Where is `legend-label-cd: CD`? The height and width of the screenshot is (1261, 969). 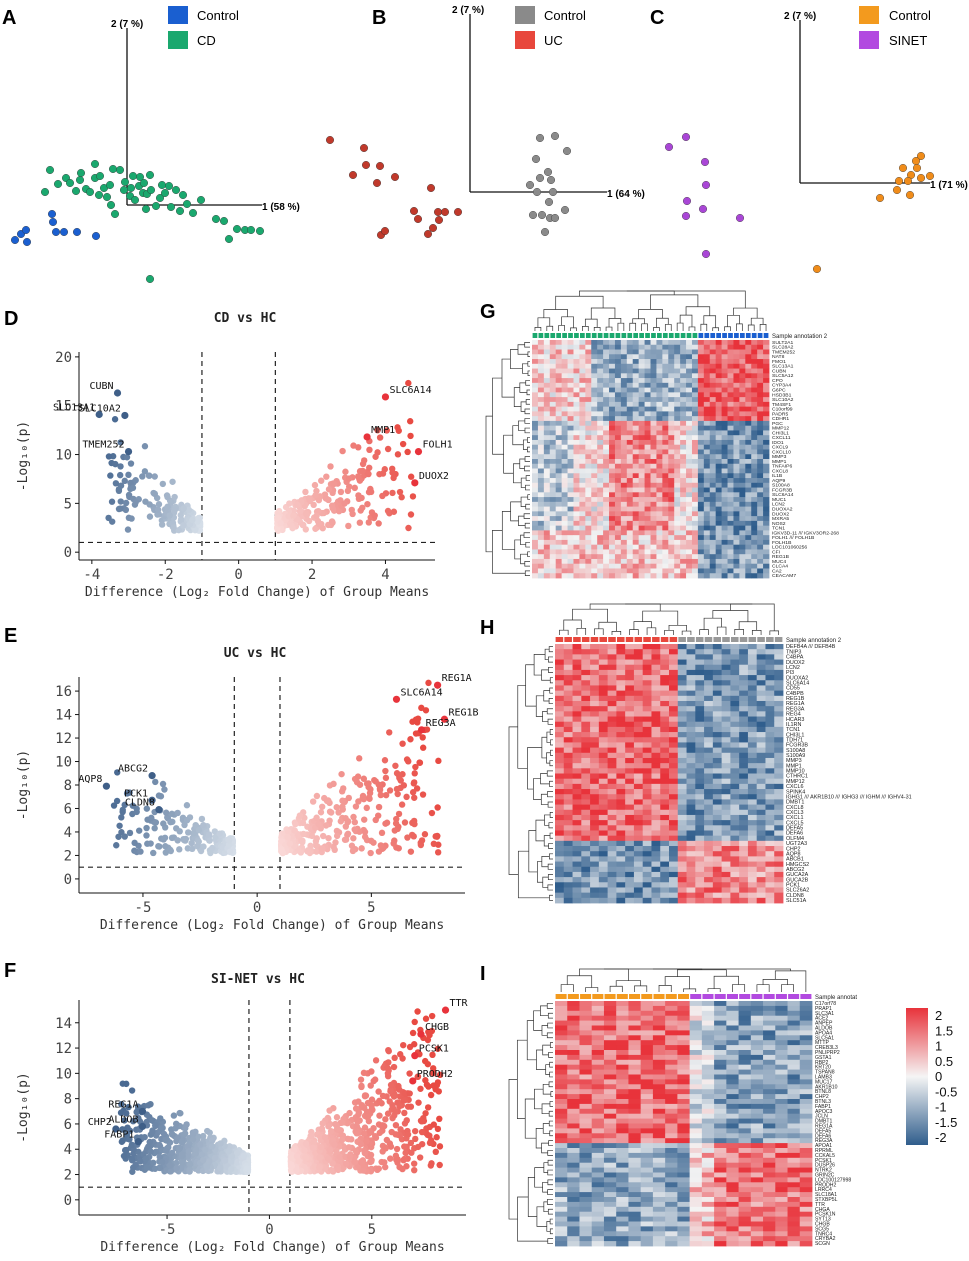 legend-label-cd: CD is located at coordinates (206, 40).